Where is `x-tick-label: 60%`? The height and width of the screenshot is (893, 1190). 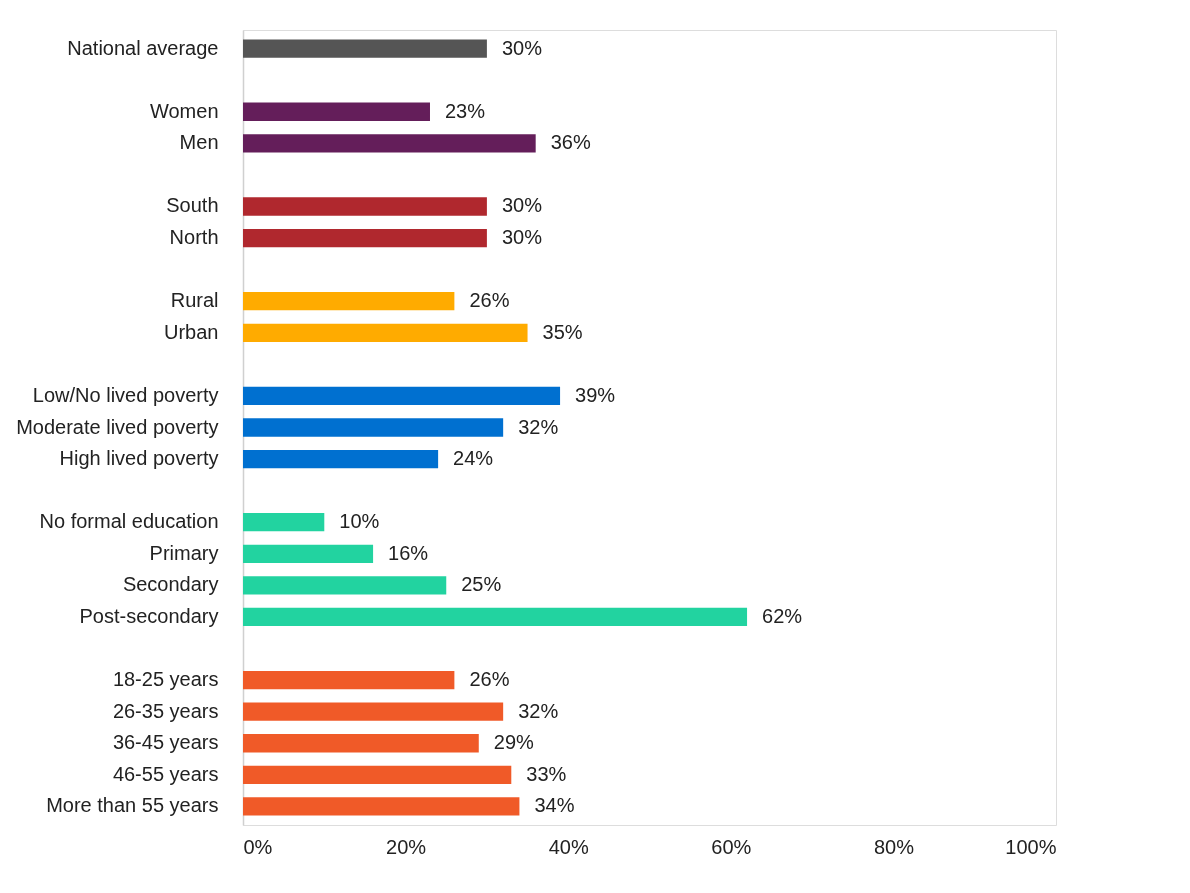
x-tick-label: 60% is located at coordinates (731, 846).